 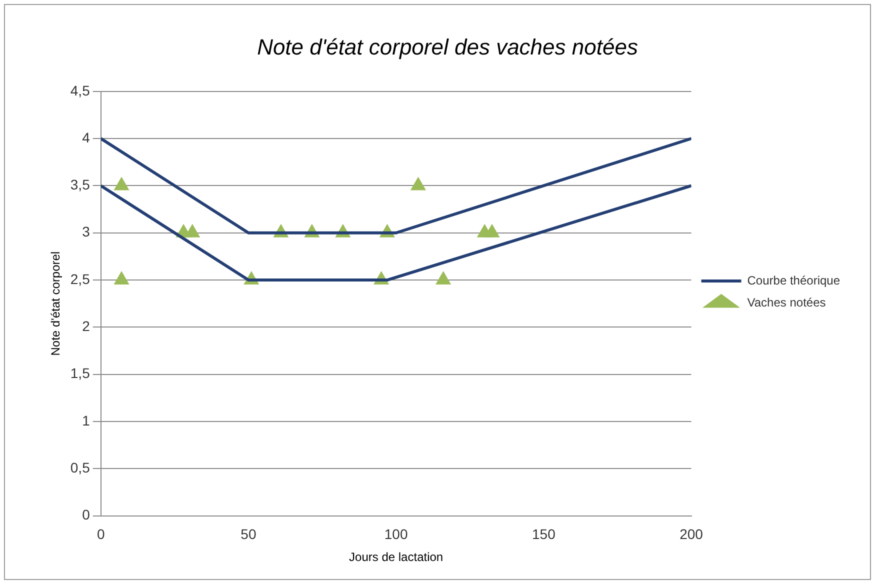 What do you see at coordinates (396, 534) in the screenshot?
I see `x-tick-label: 100` at bounding box center [396, 534].